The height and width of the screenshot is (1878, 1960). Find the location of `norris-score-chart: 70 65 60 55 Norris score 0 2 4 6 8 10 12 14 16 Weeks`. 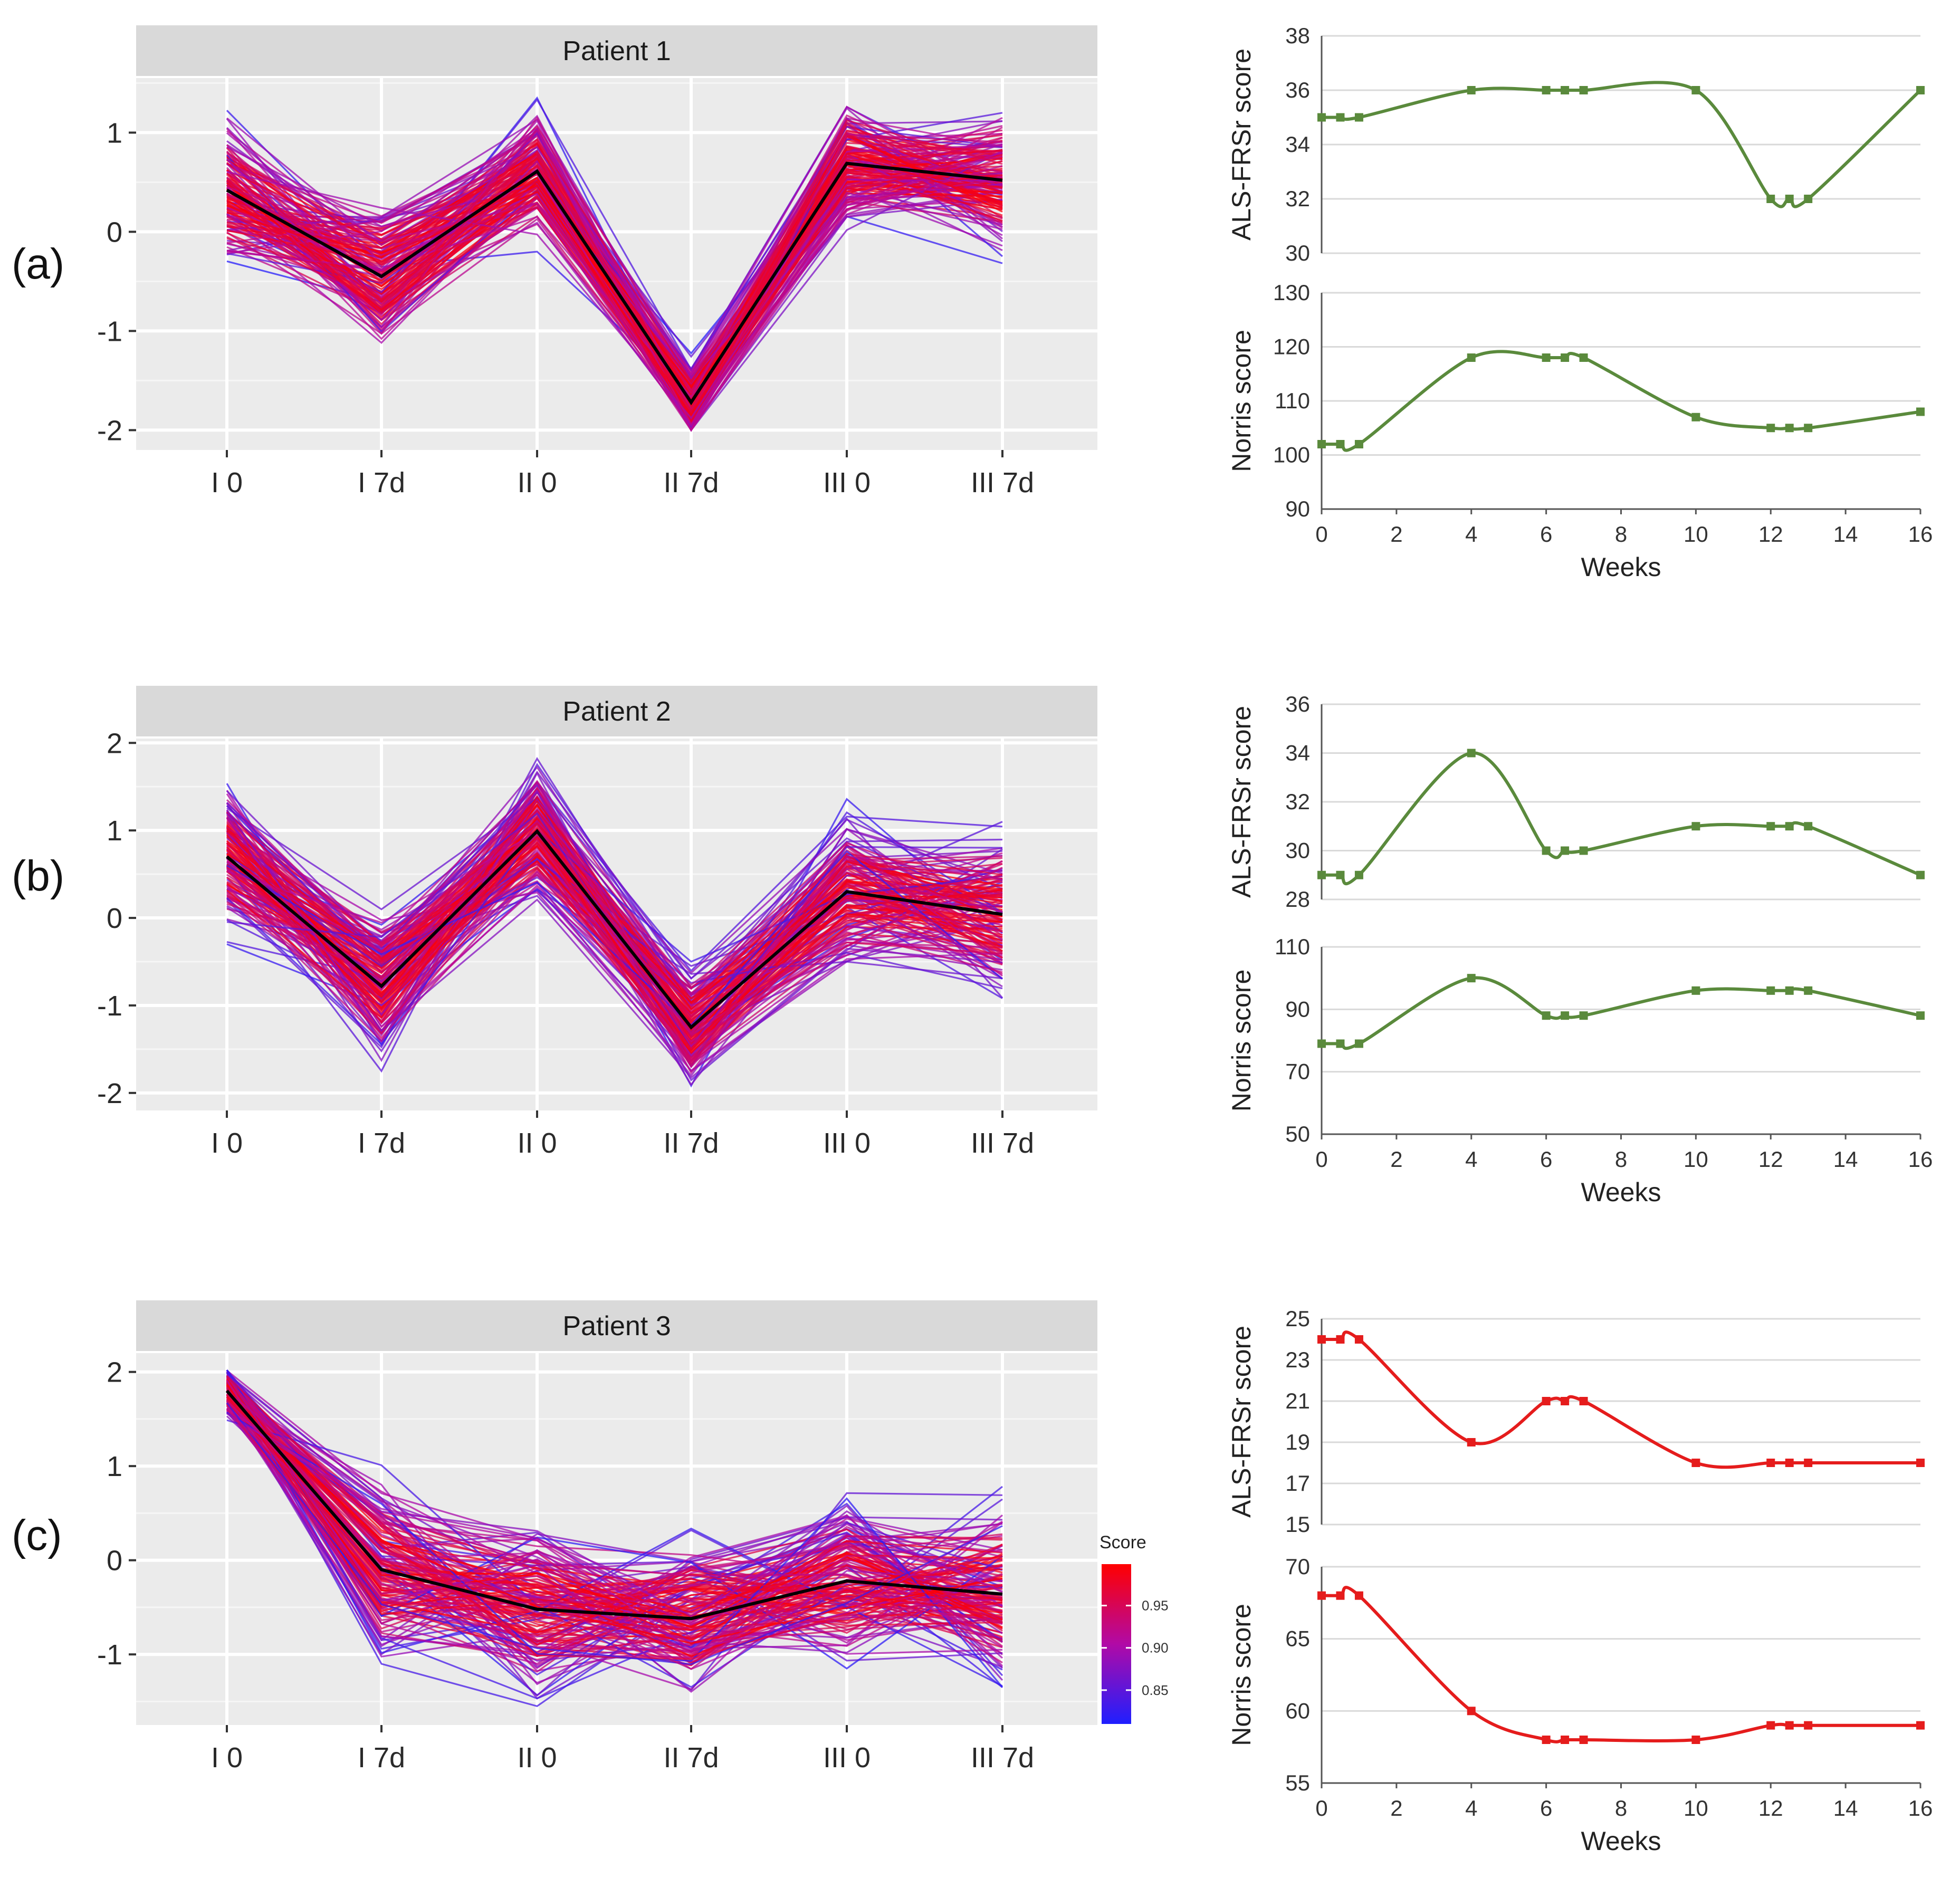

norris-score-chart: 70 65 60 55 Norris score 0 2 4 6 8 10 12 14 16 Weeks is located at coordinates (1580, 1705).